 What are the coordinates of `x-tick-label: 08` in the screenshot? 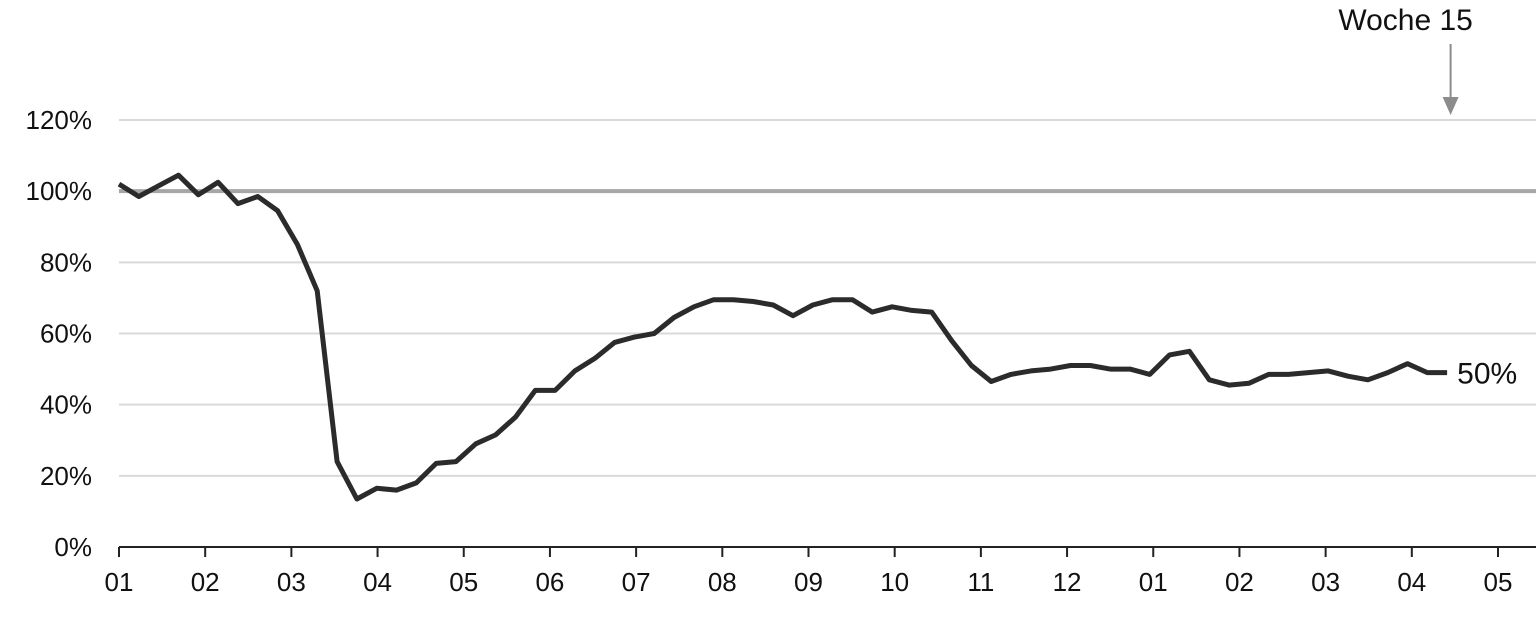 It's located at (722, 582).